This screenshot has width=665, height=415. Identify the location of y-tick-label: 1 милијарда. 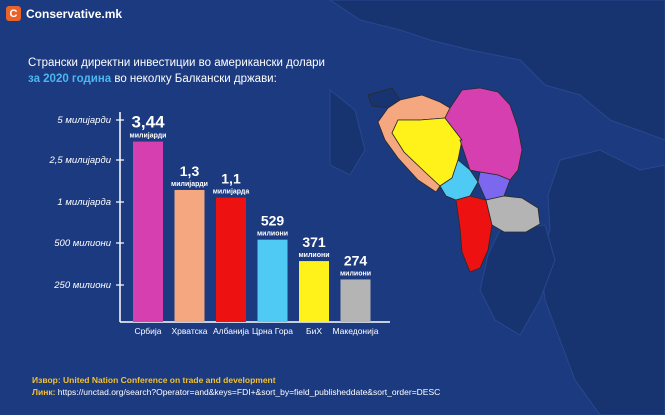
(84, 202).